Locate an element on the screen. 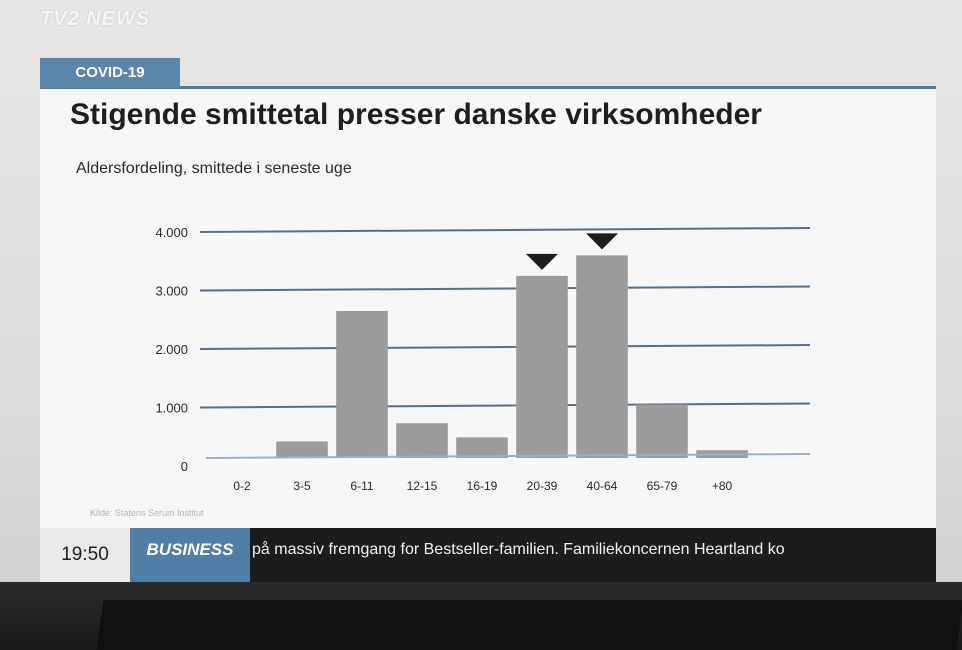 The image size is (962, 650). y-tick-label: 2.000 is located at coordinates (171, 349).